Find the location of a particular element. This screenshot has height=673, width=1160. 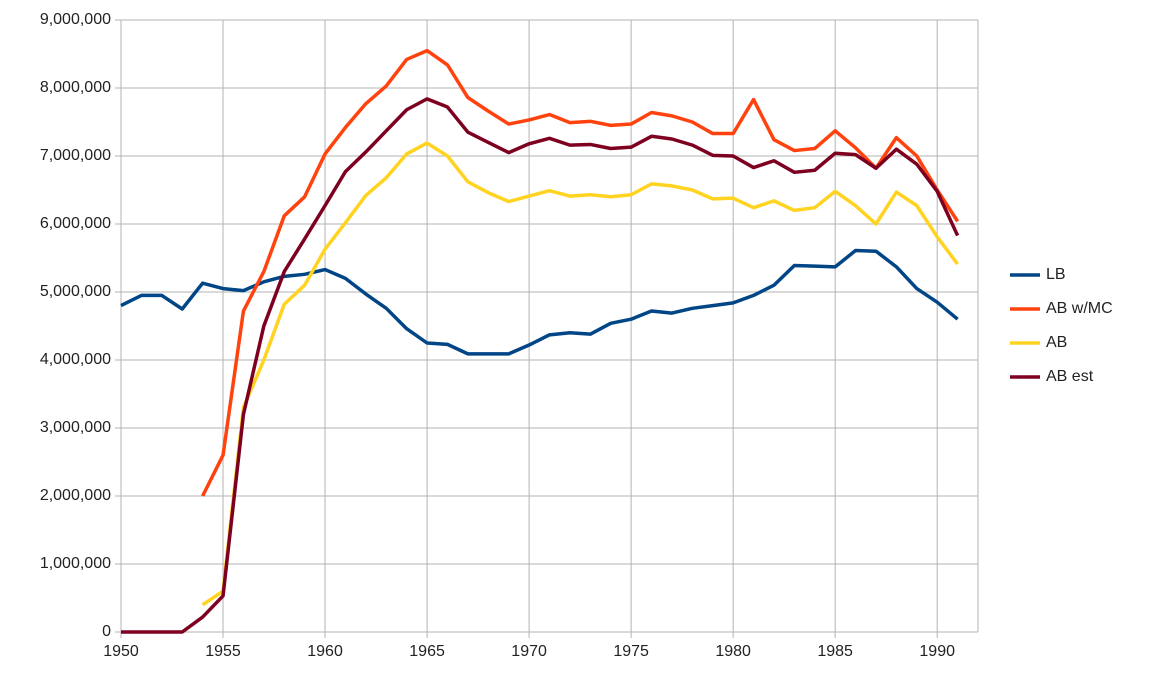

y-tick-label: 4,000,000 is located at coordinates (75, 359).